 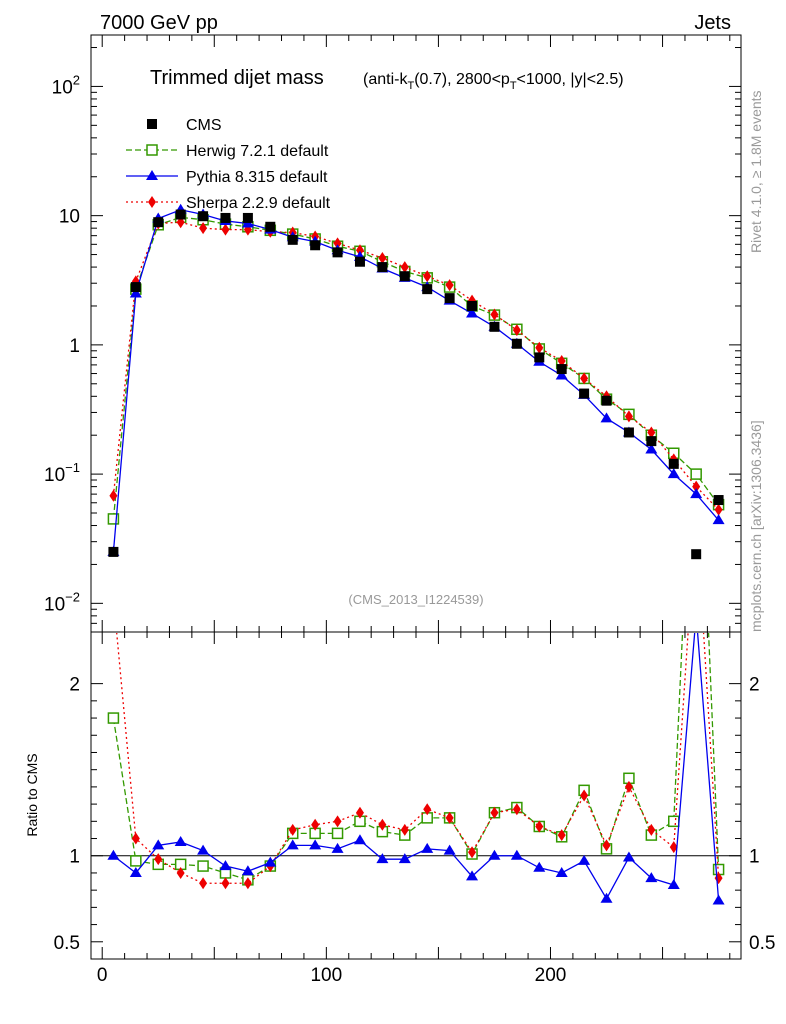 I want to click on chart-subtitle-pre: (anti-k, so click(x=385, y=79).